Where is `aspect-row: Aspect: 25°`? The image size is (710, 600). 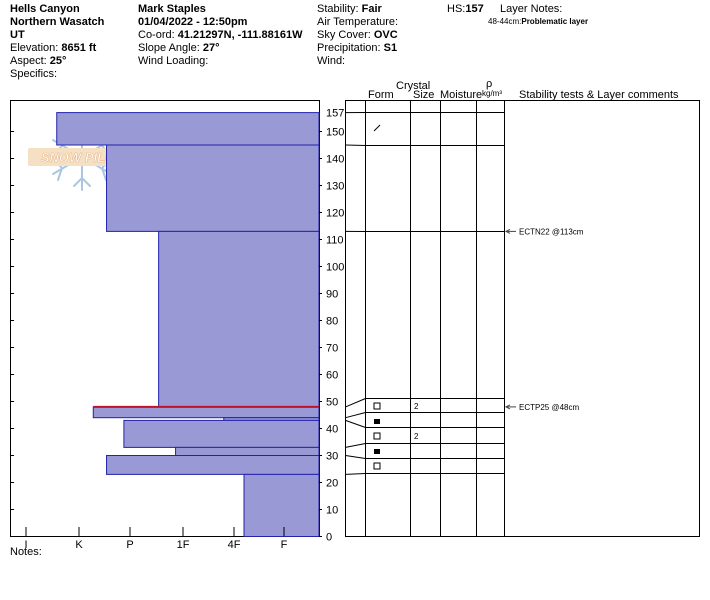 aspect-row: Aspect: 25° is located at coordinates (38, 61).